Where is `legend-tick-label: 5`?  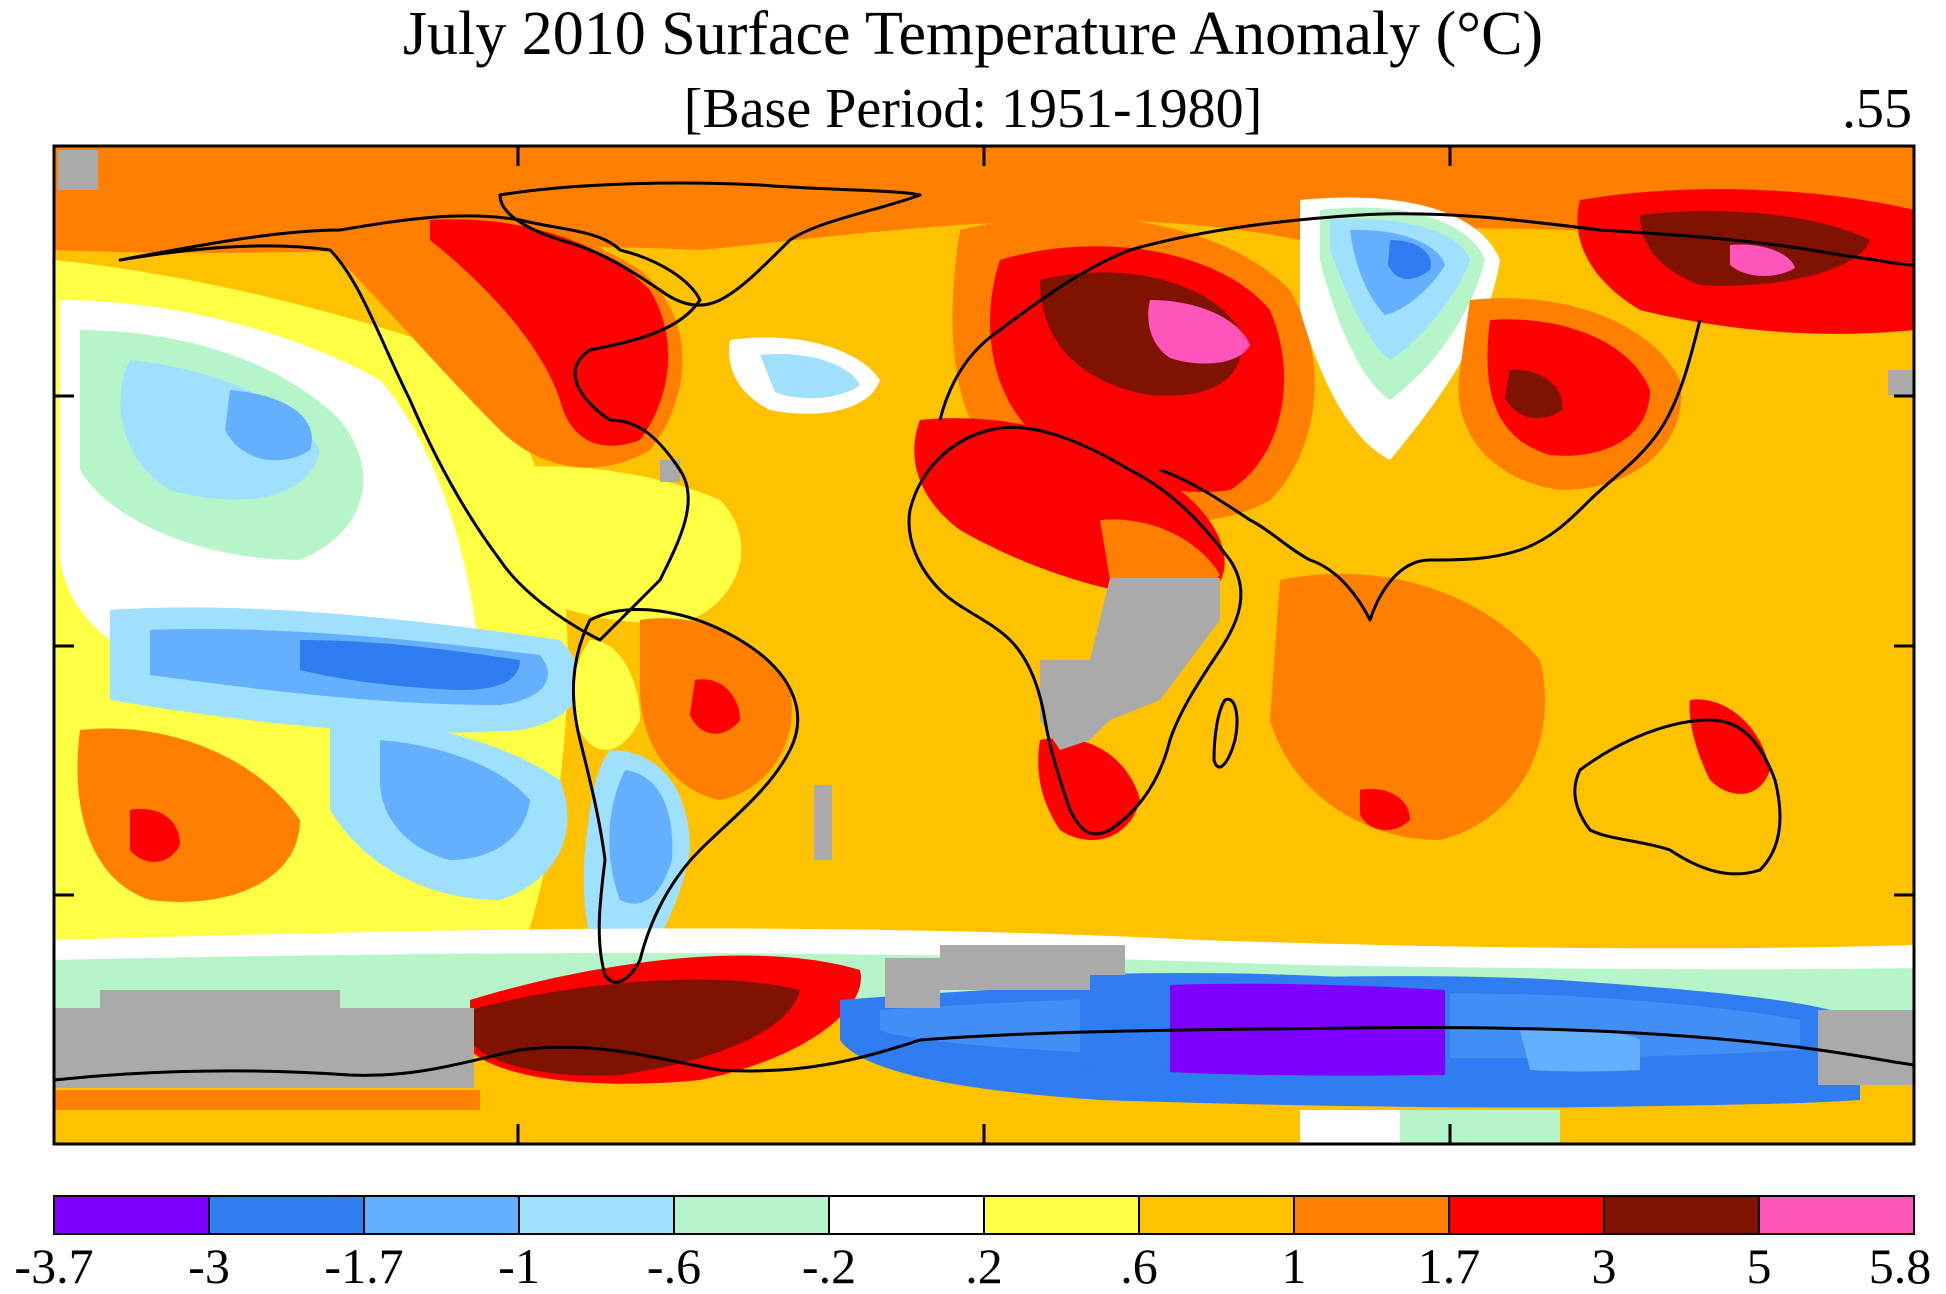 legend-tick-label: 5 is located at coordinates (1759, 1266).